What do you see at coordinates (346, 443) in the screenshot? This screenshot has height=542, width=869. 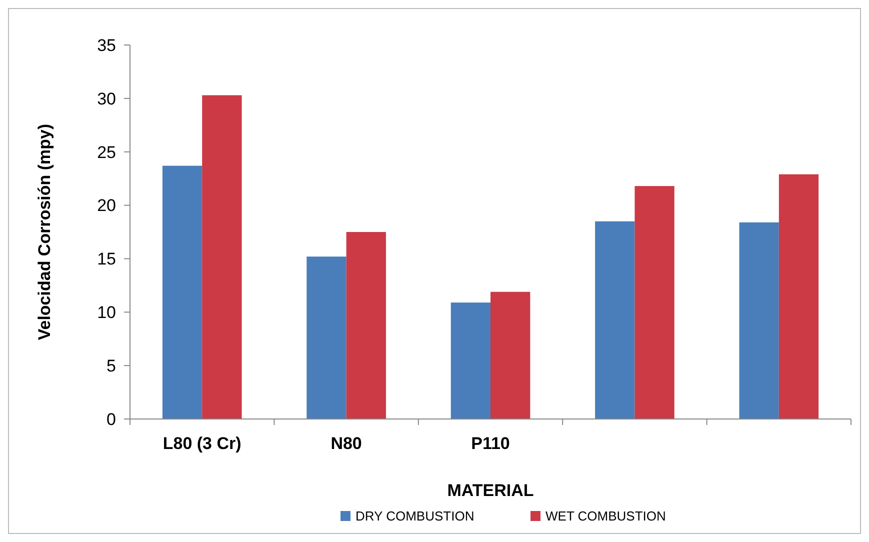 I see `x-tick-label: N80` at bounding box center [346, 443].